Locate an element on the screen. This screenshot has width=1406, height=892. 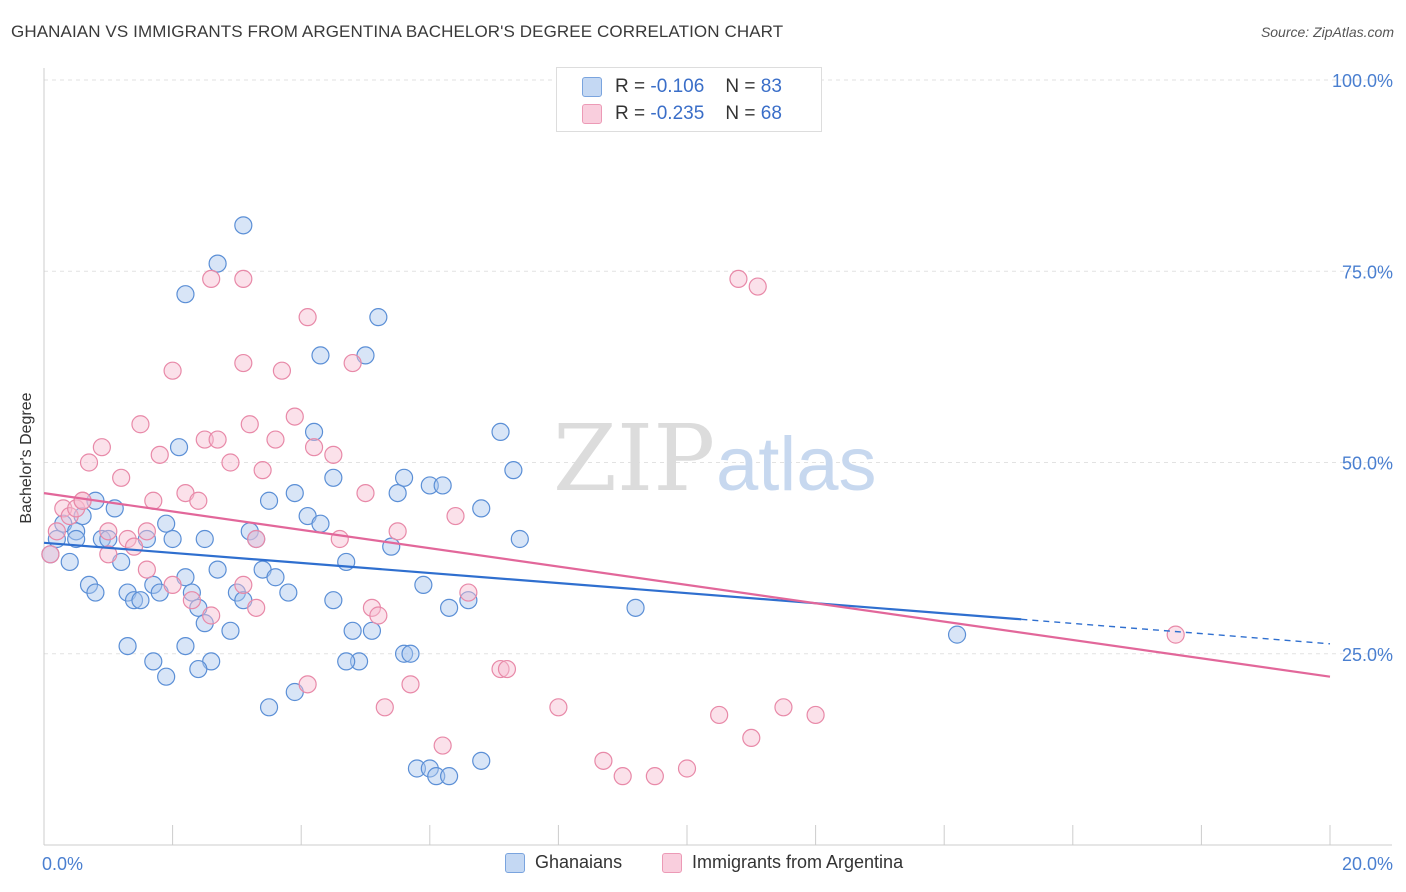
trend-line-ghanaians is located at coordinates (532, 581).